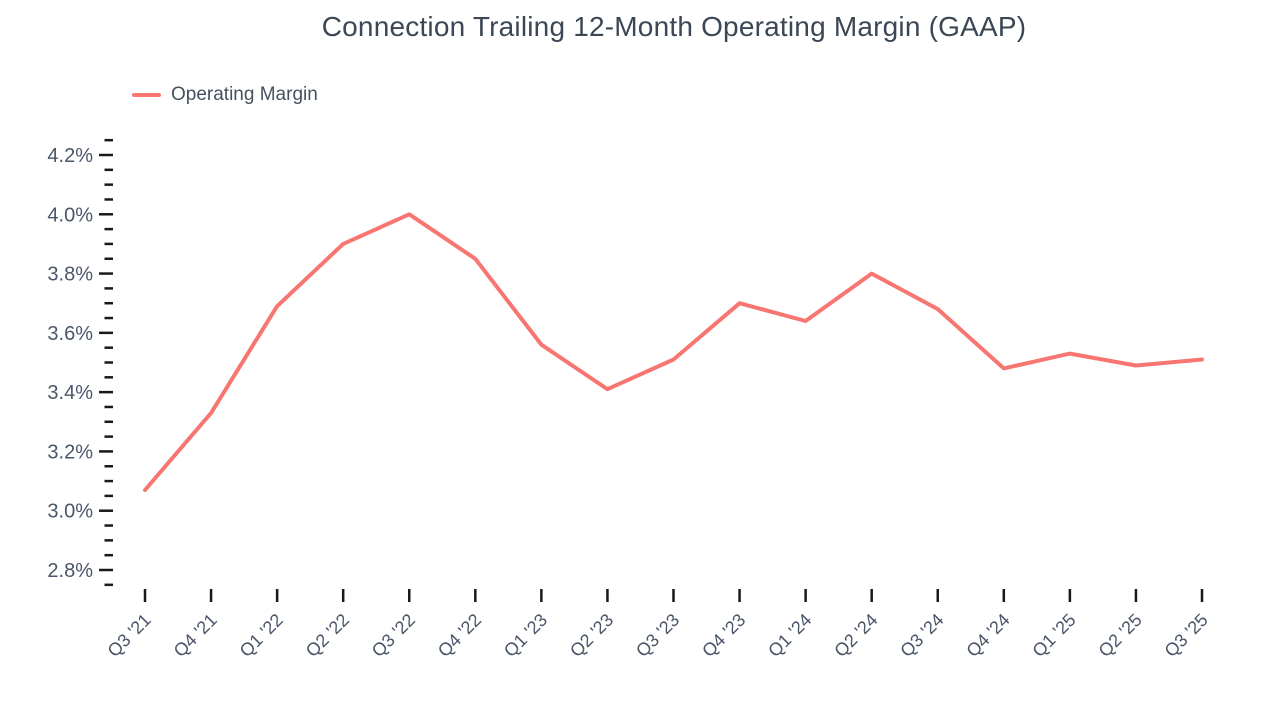  I want to click on x-axis-tick-label: Q4 '24, so click(987, 635).